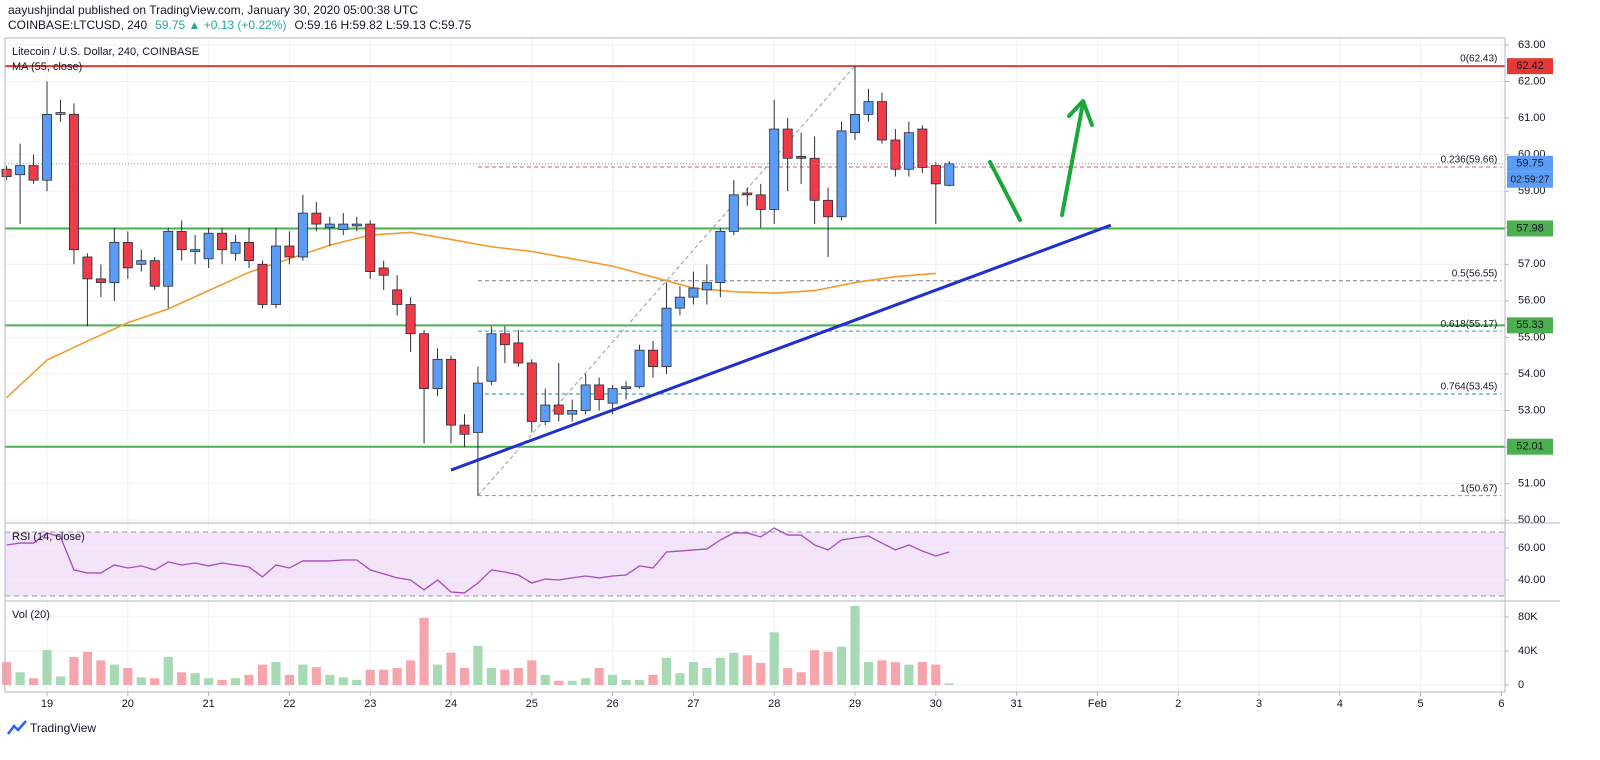 This screenshot has width=1600, height=760. I want to click on fib-label: 0.618(55.17), so click(1469, 324).